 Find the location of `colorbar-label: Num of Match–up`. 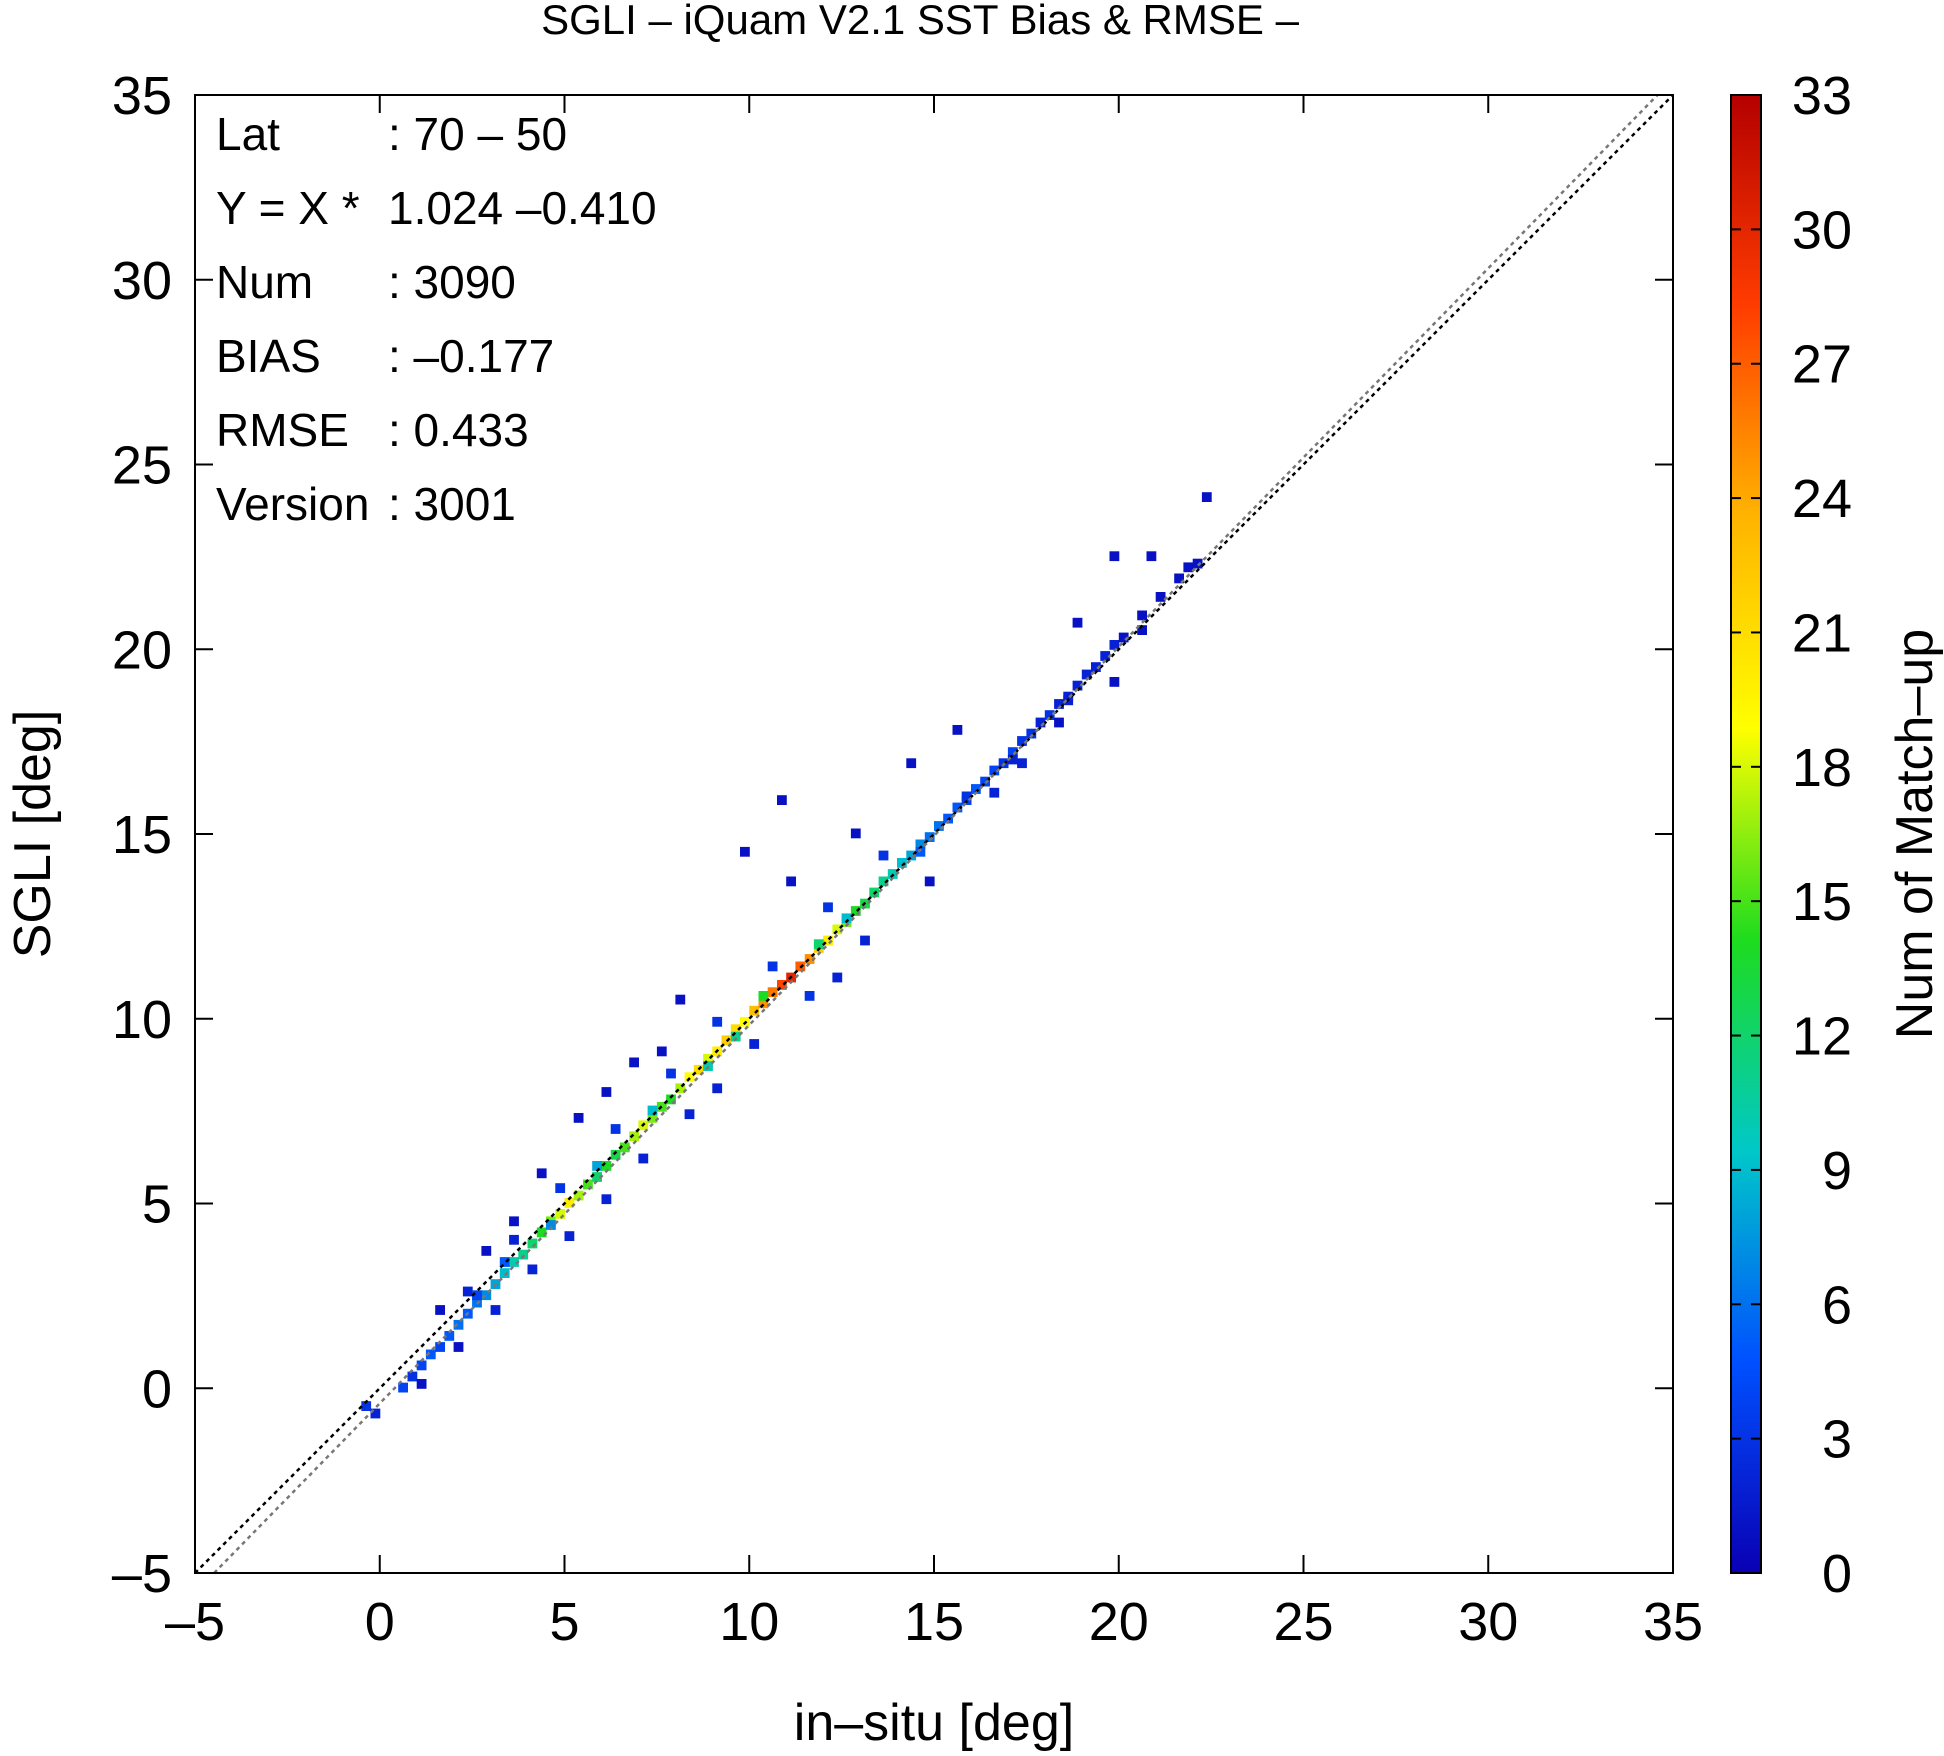

colorbar-label: Num of Match–up is located at coordinates (1915, 834).